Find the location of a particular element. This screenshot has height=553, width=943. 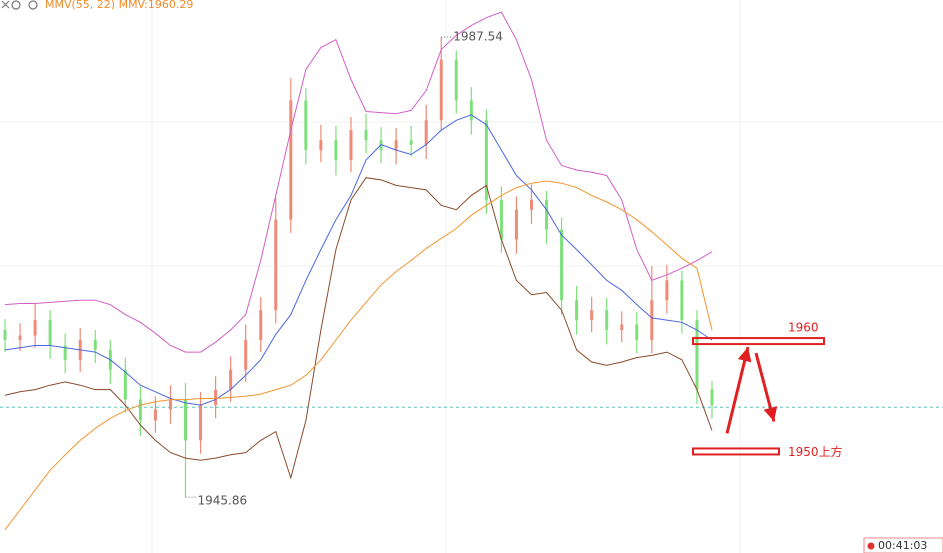

toolbar-icons is located at coordinates (19, 5).